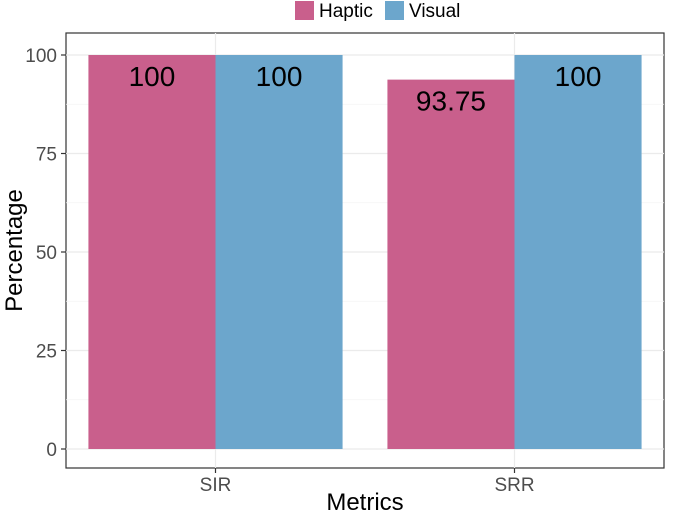 The height and width of the screenshot is (515, 685). Describe the element at coordinates (279, 252) in the screenshot. I see `bar-visual-sir` at that location.